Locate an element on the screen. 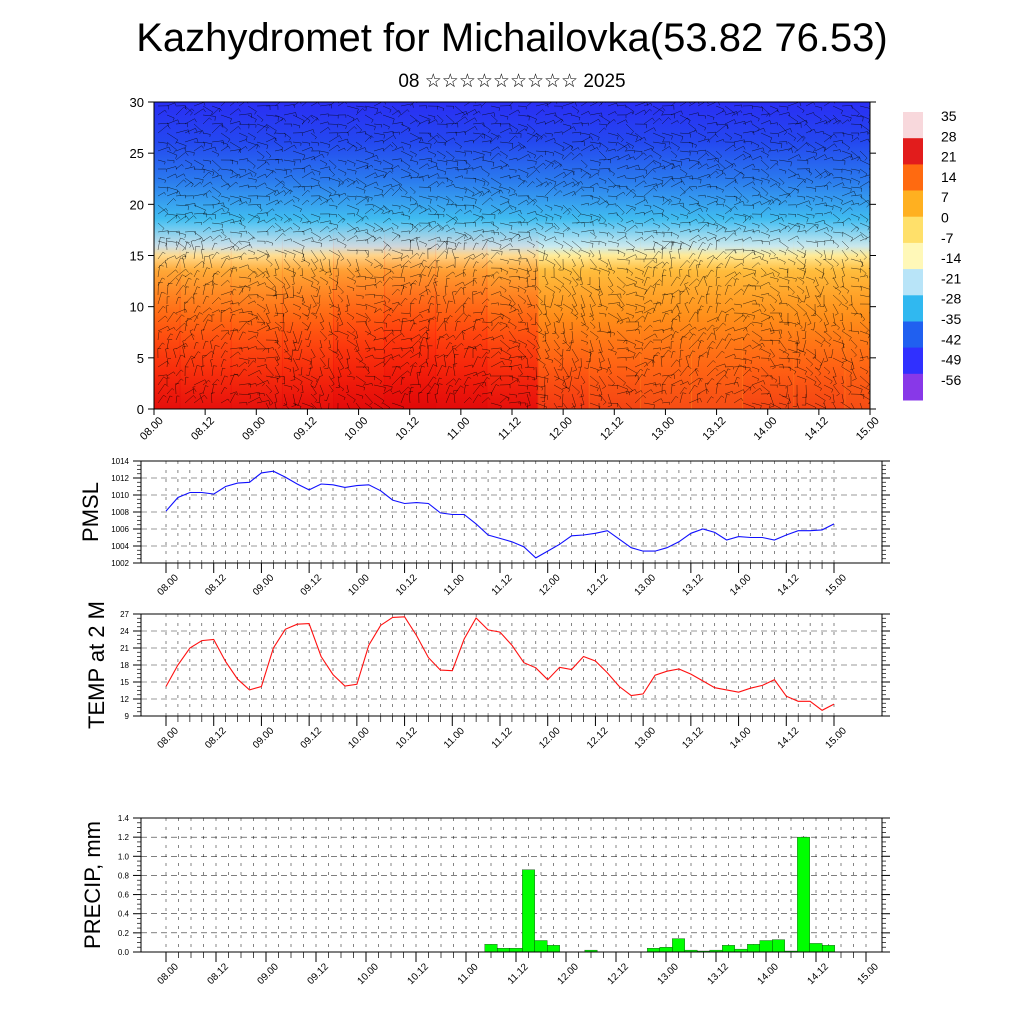 Image resolution: width=1024 pixels, height=1024 pixels. y-tick-label: 20 is located at coordinates (137, 204).